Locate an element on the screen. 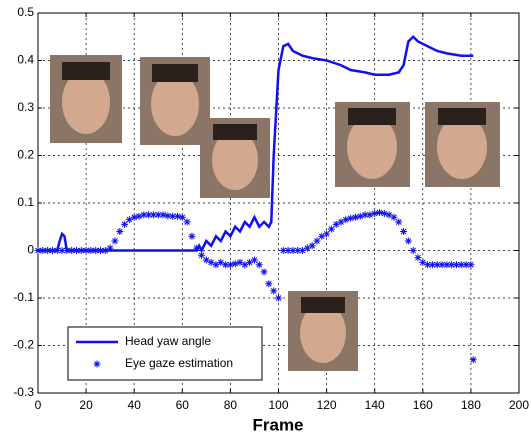 The height and width of the screenshot is (439, 531). y-tick-label: -0.1 is located at coordinates (23, 297).